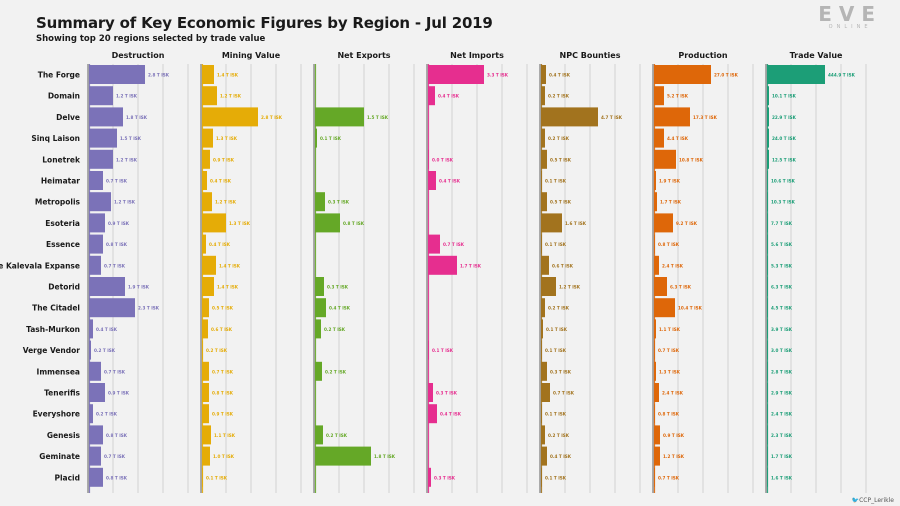  What do you see at coordinates (223, 308) in the screenshot?
I see `data-label: 0.5 T ISK` at bounding box center [223, 308].